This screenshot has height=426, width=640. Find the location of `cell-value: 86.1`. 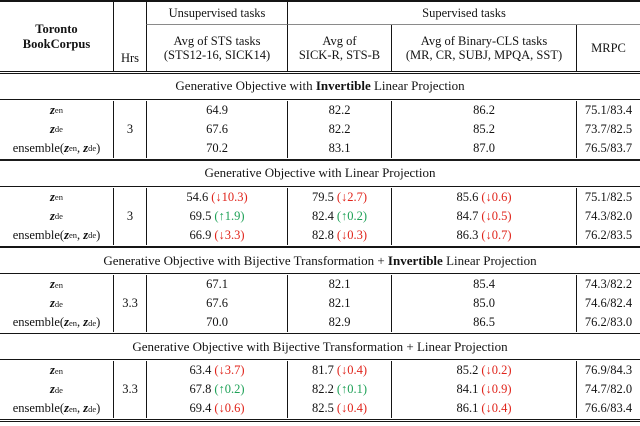

cell-value: 86.1 is located at coordinates (467, 408).